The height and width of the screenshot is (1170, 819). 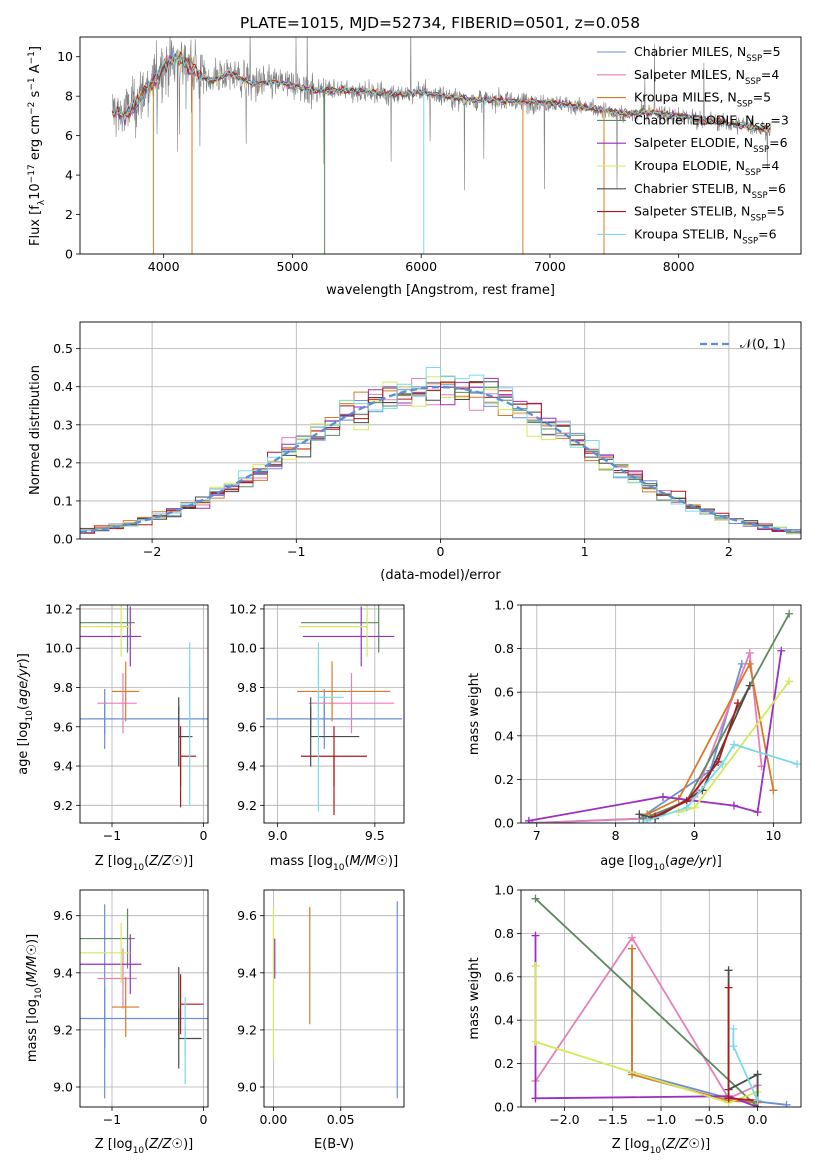 What do you see at coordinates (35, 225) in the screenshot?
I see `label-part: Flux [f` at bounding box center [35, 225].